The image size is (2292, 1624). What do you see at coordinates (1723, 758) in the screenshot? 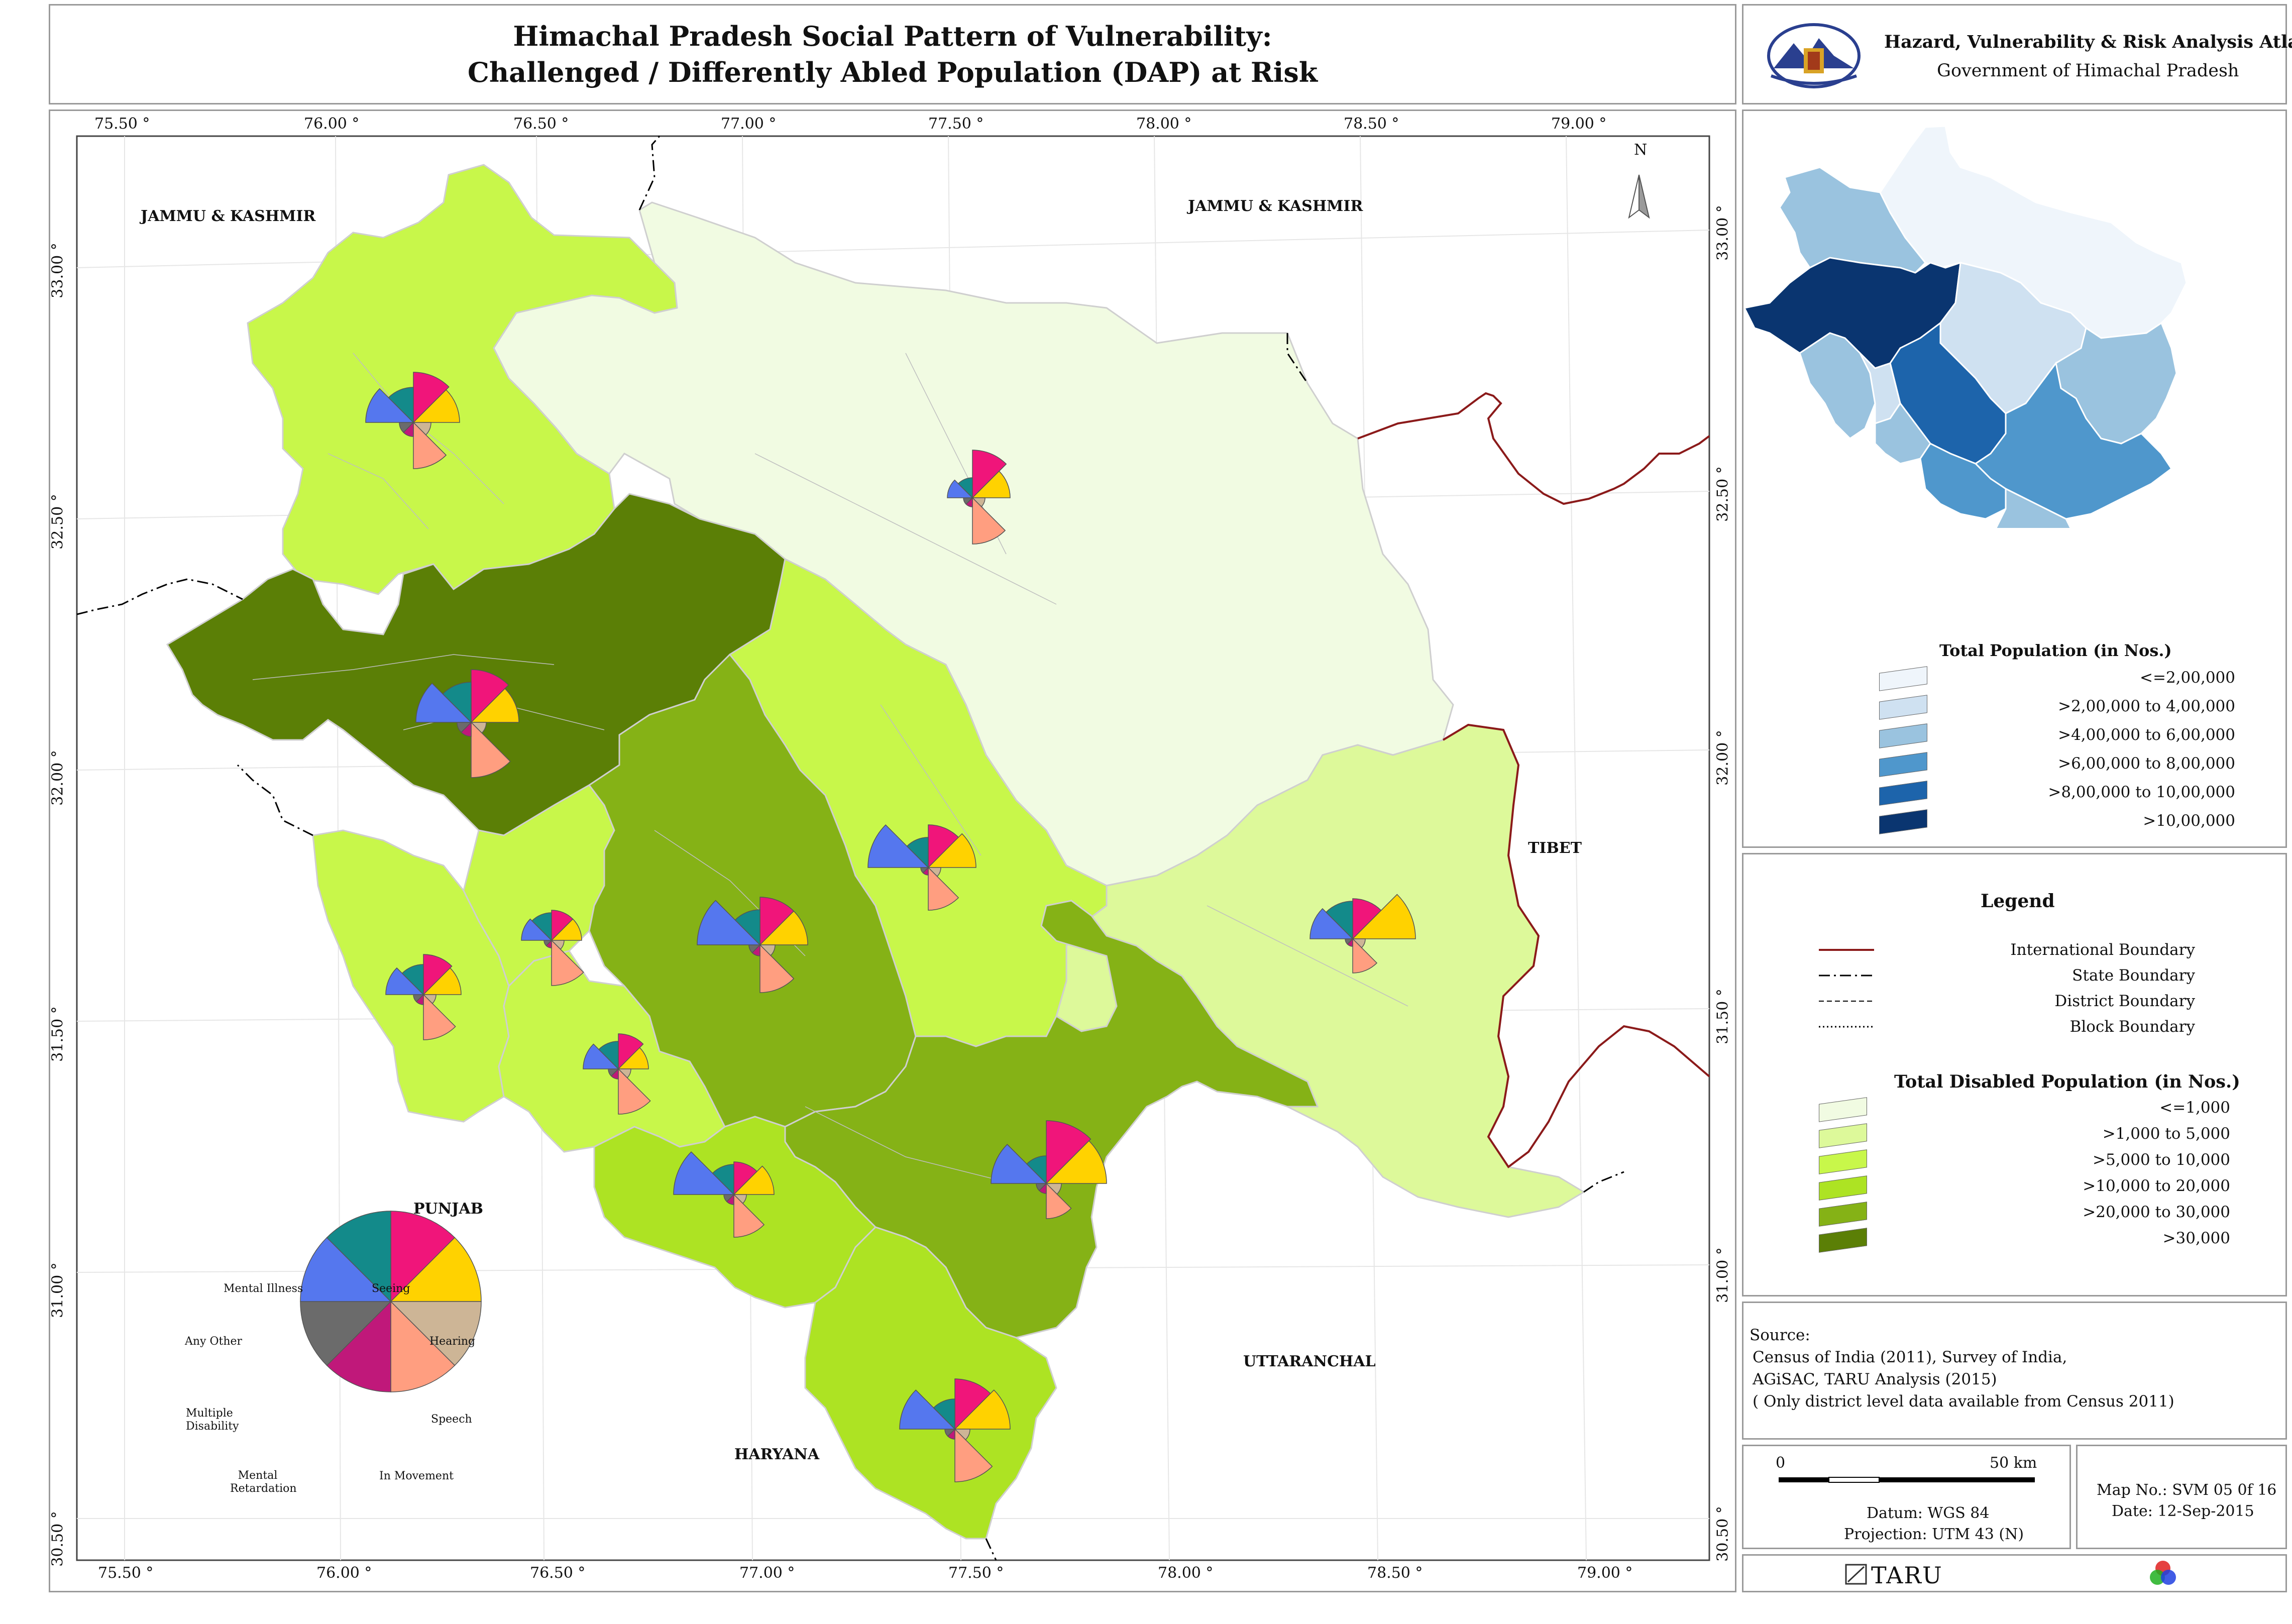
I see `right-tick-3: 32.00 °` at bounding box center [1723, 758].